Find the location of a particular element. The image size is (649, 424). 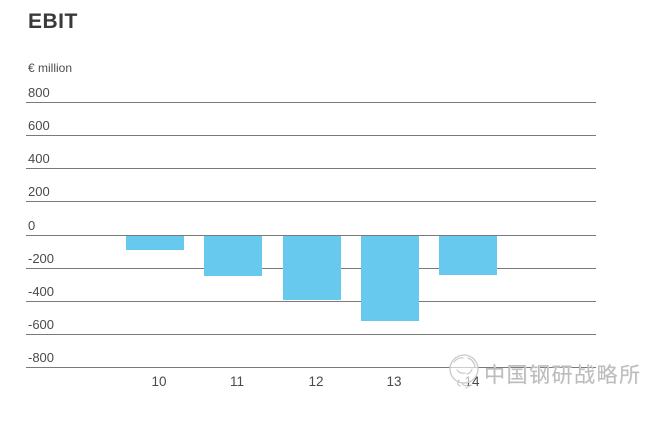

institute-seal-icon is located at coordinates (464, 371).